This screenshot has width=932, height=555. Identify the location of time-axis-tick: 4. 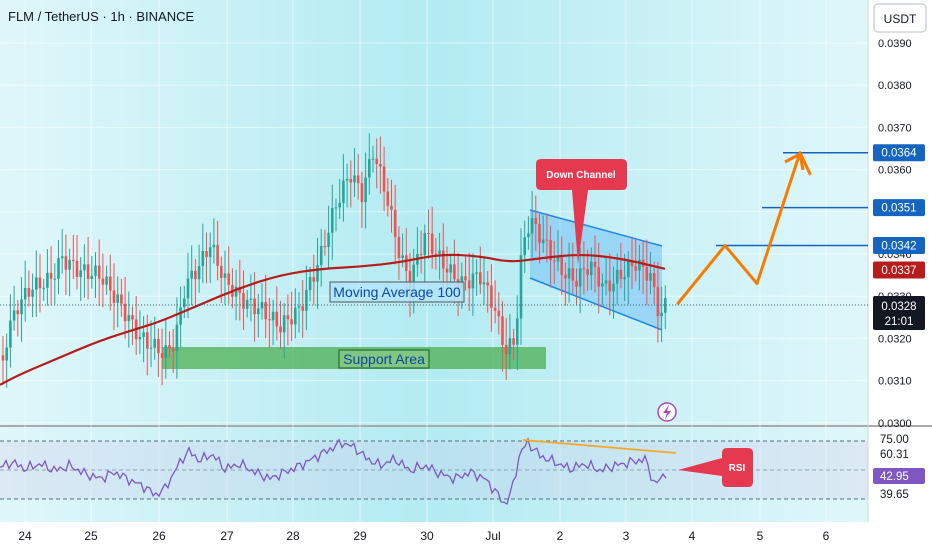
(692, 536).